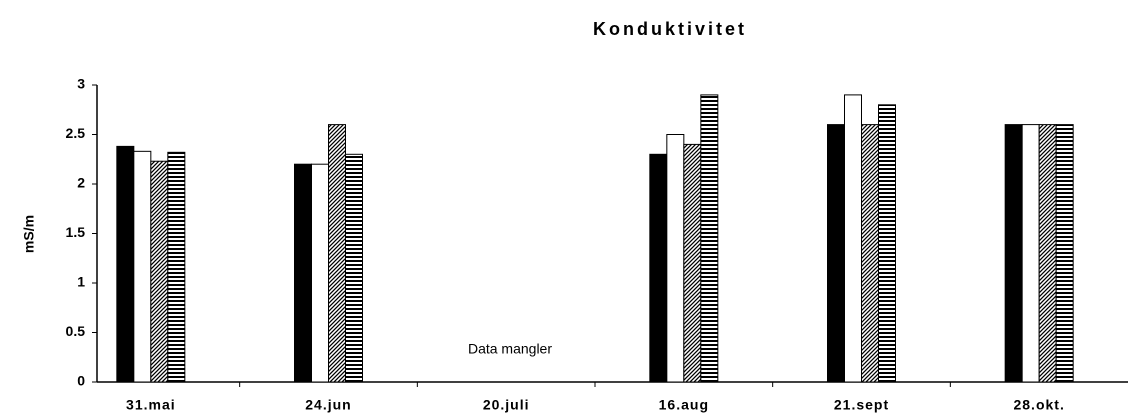 This screenshot has width=1131, height=418. What do you see at coordinates (76, 331) in the screenshot?
I see `y-tick-label: 0.5` at bounding box center [76, 331].